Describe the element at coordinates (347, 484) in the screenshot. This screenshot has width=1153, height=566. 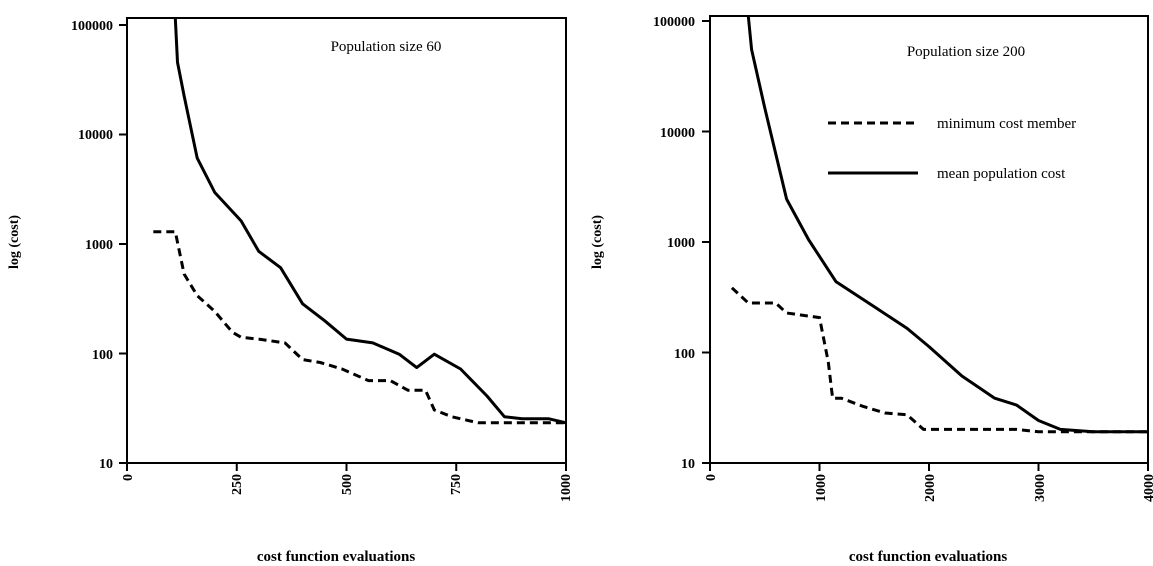
I see `x-tick-label: 500` at that location.